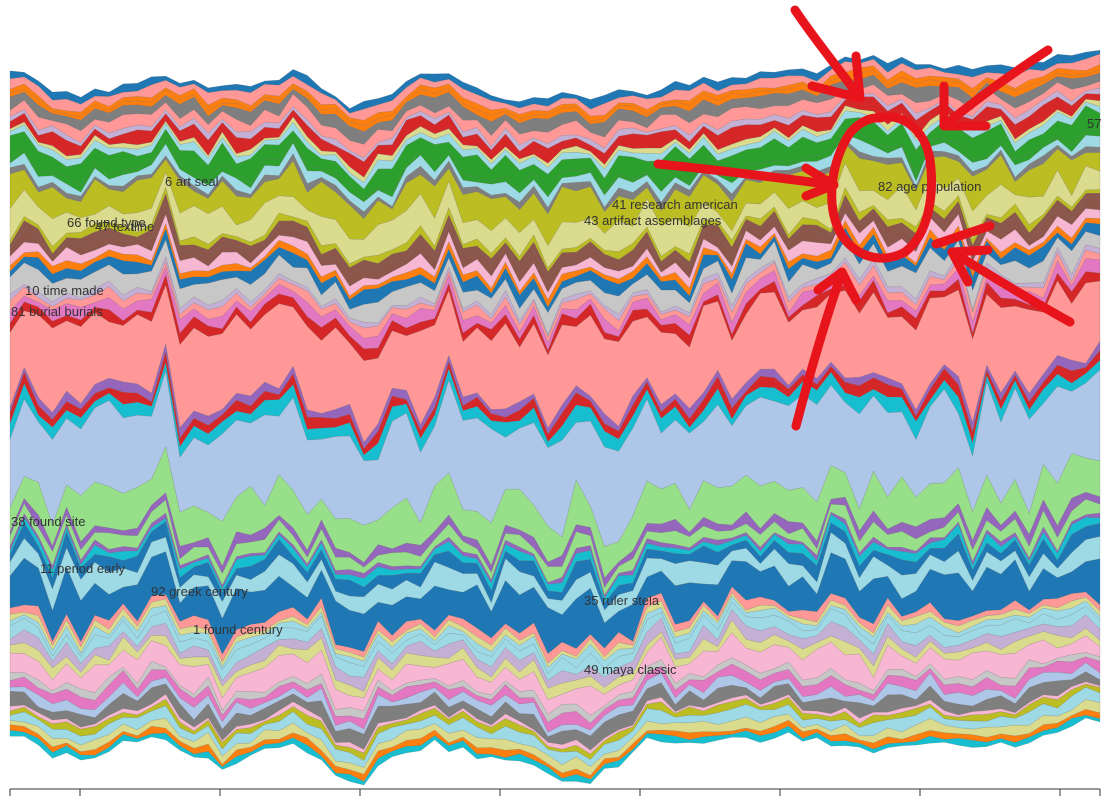 The width and height of the screenshot is (1110, 796). I want to click on annotation-arrow-top-left, so click(827, 54).